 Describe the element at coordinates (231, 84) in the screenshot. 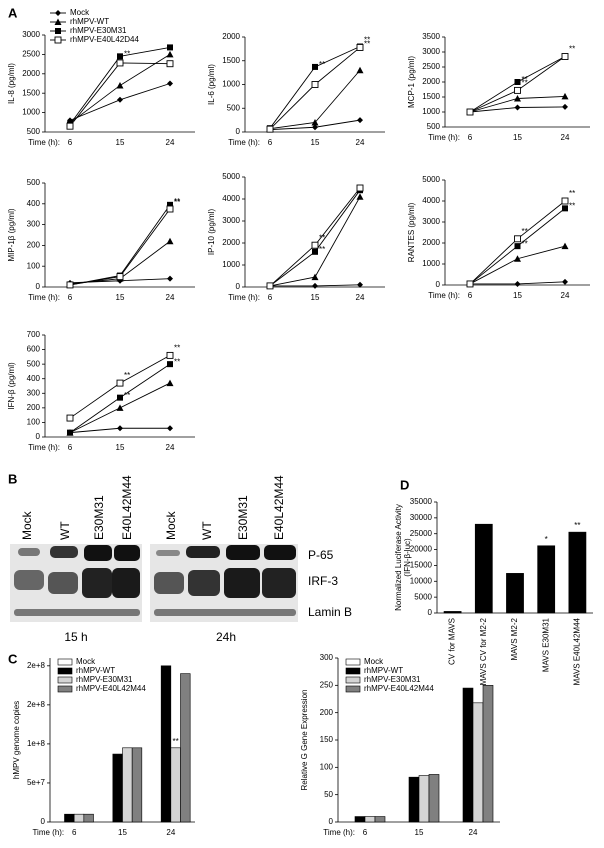

I see `y-tick-label: 1000` at that location.